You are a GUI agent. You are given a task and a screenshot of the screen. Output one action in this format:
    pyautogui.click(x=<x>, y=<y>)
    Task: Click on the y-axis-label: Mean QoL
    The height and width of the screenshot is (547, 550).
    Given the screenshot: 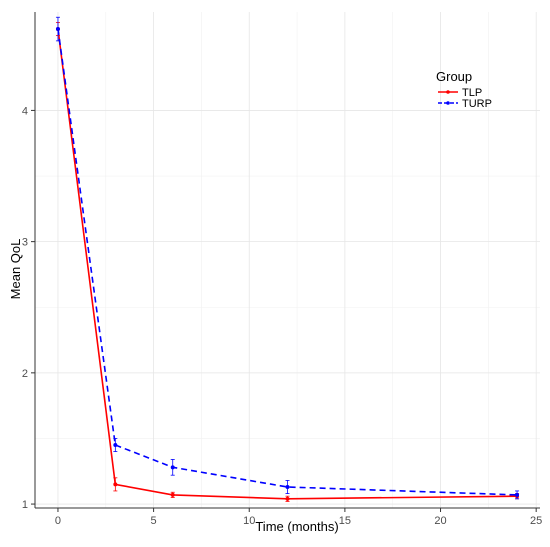 What is the action you would take?
    pyautogui.click(x=15, y=269)
    